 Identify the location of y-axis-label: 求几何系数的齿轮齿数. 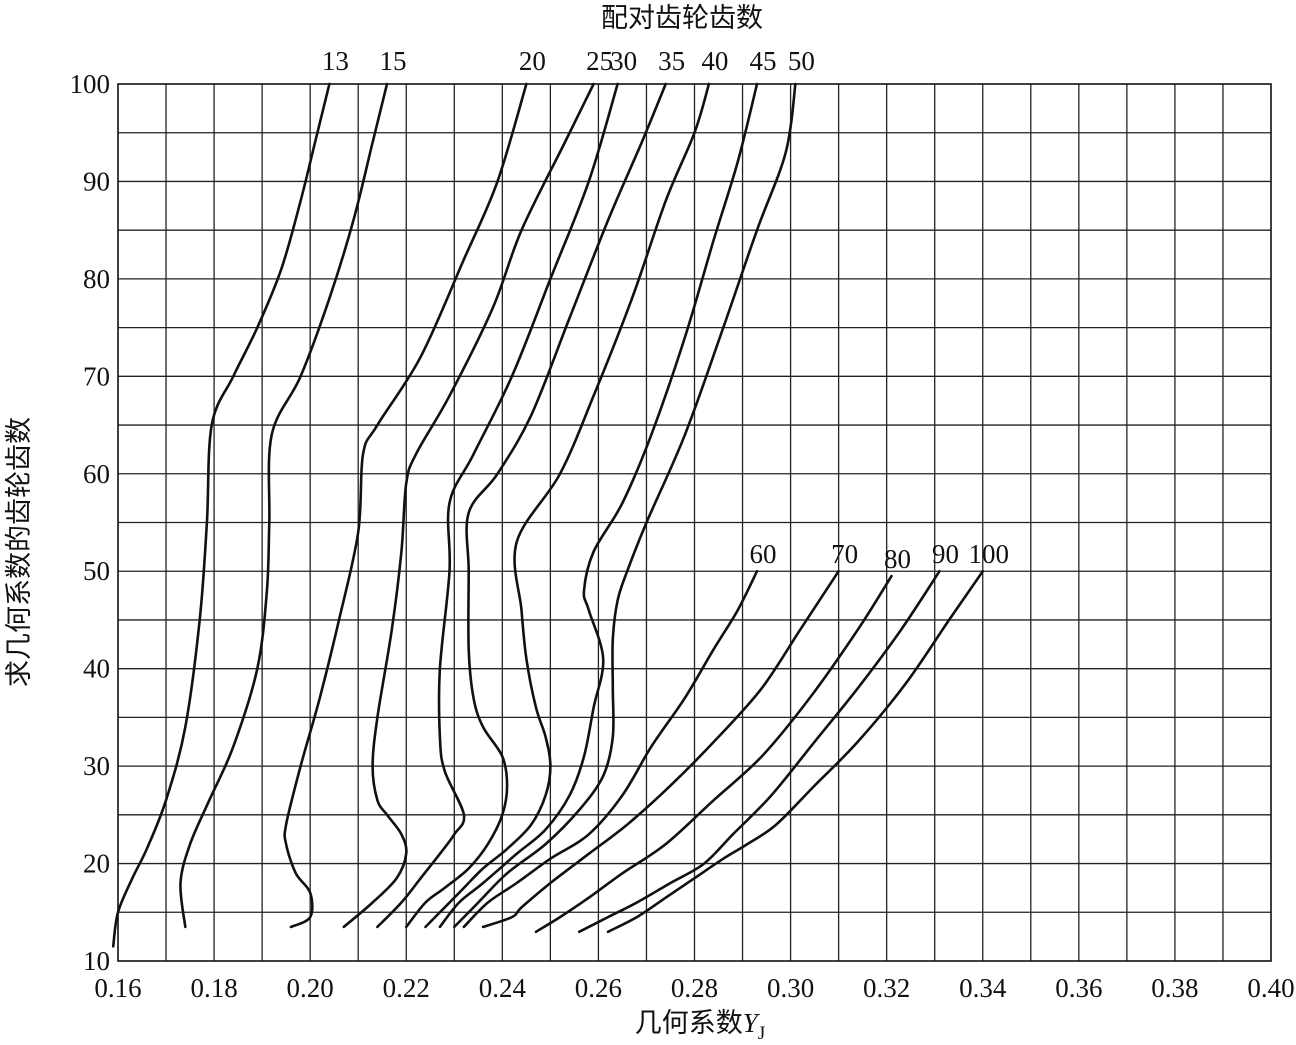
(19, 552).